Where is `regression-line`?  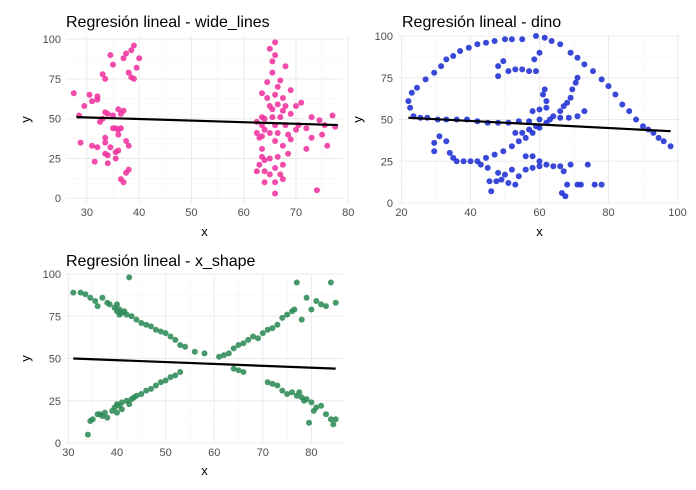 regression-line is located at coordinates (207, 121).